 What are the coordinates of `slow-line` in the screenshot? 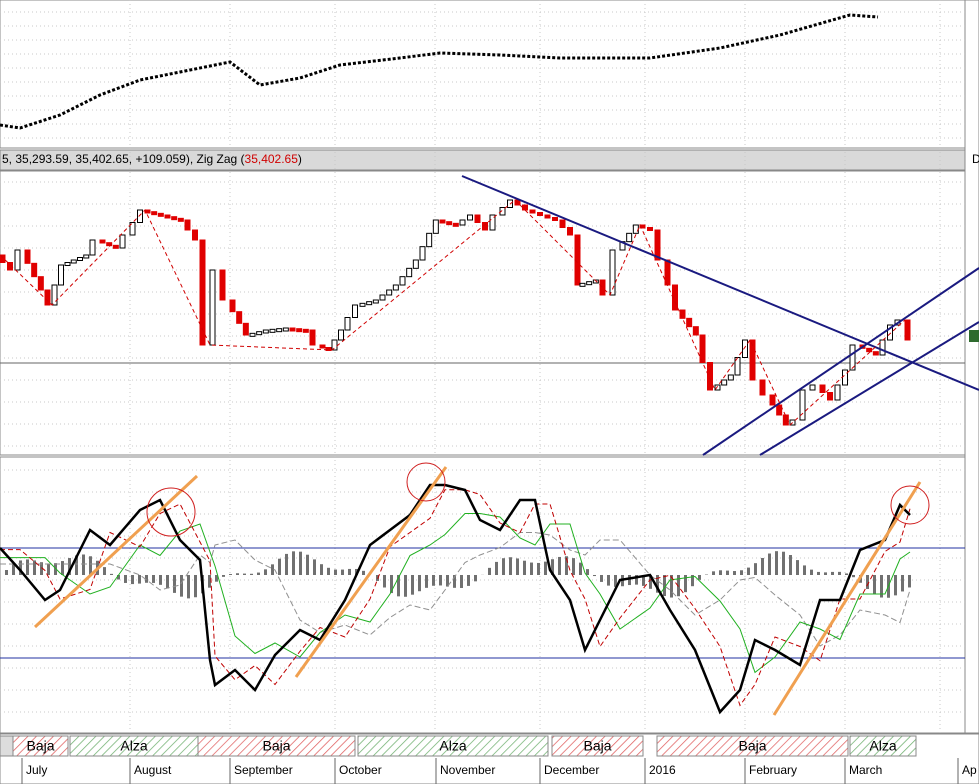 It's located at (455, 589).